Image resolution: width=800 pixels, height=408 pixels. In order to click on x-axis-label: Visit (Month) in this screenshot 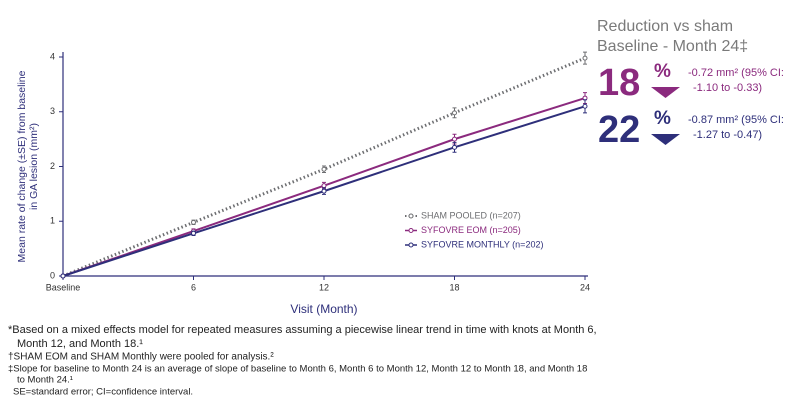, I will do `click(323, 309)`.